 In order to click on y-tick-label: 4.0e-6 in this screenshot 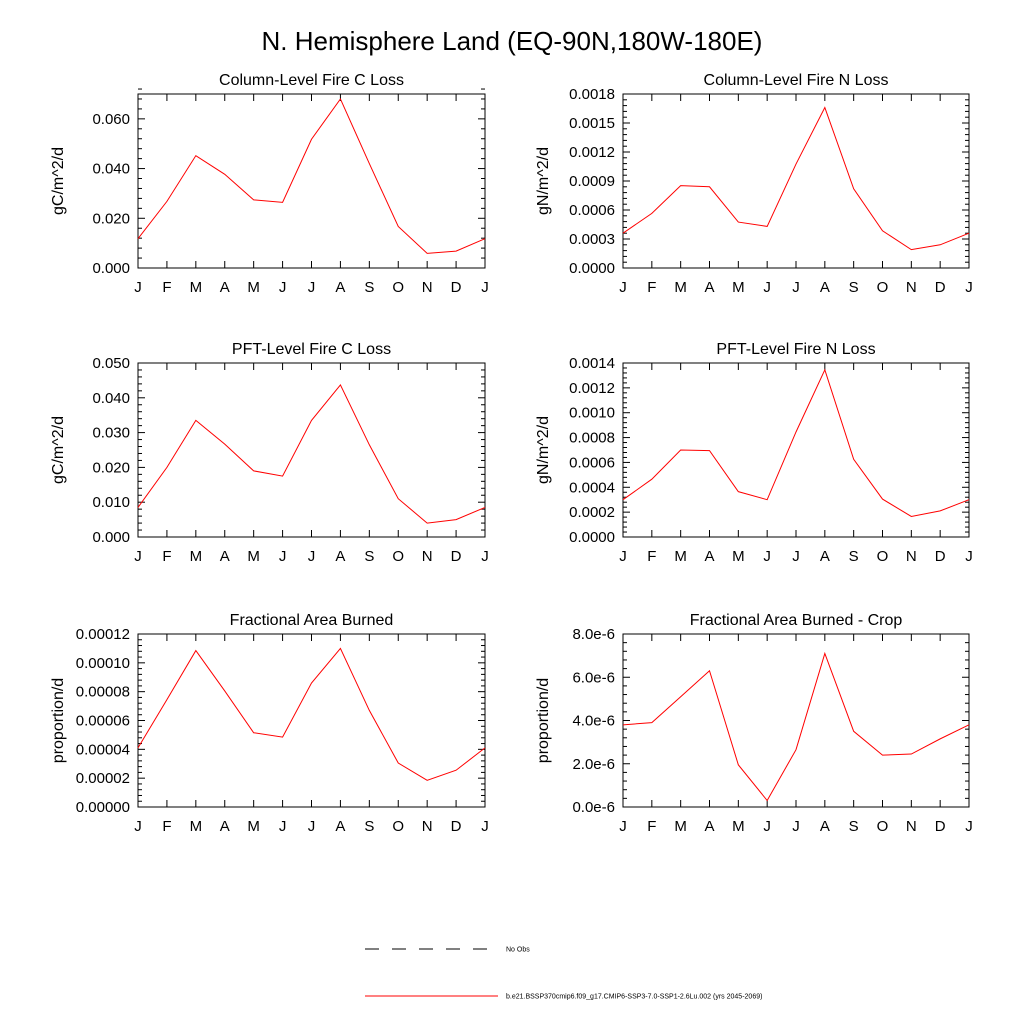, I will do `click(593, 721)`.